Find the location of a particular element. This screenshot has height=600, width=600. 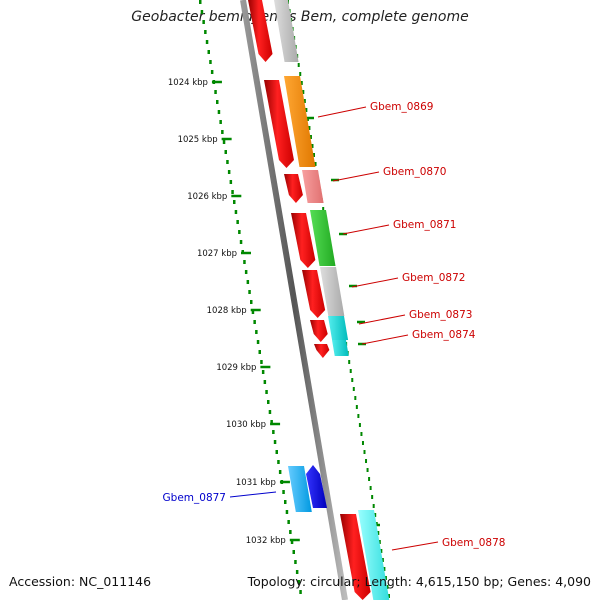

scale-label: 1029 kbp is located at coordinates (236, 368).